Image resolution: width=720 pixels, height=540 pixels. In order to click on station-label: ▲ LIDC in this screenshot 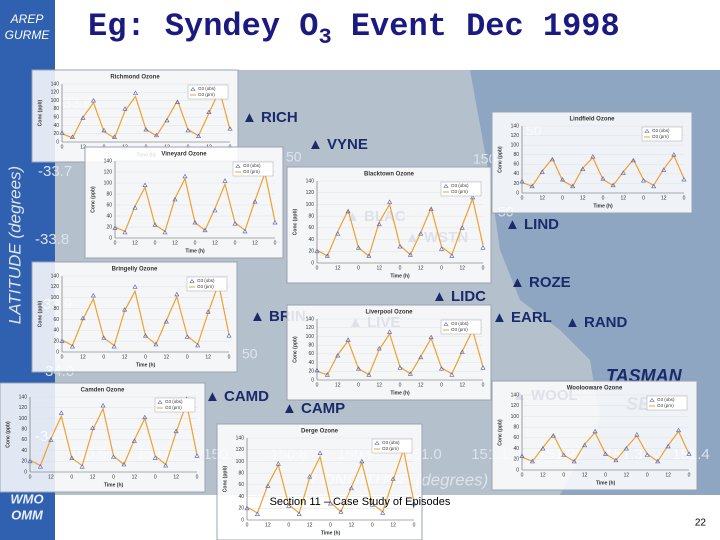, I will do `click(459, 296)`.